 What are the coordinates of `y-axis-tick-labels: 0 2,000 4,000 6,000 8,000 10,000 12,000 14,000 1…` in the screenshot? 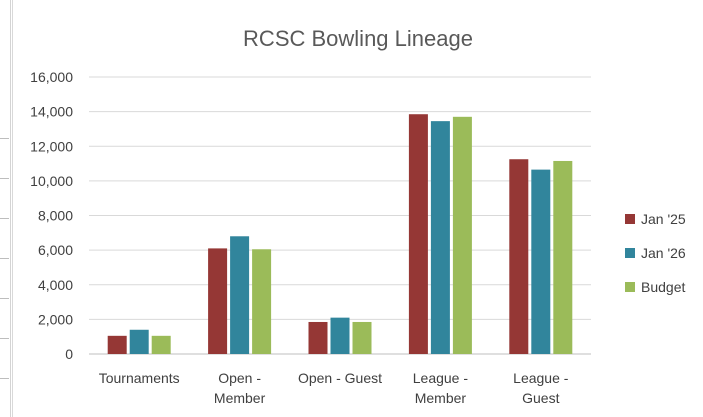 It's located at (51, 215).